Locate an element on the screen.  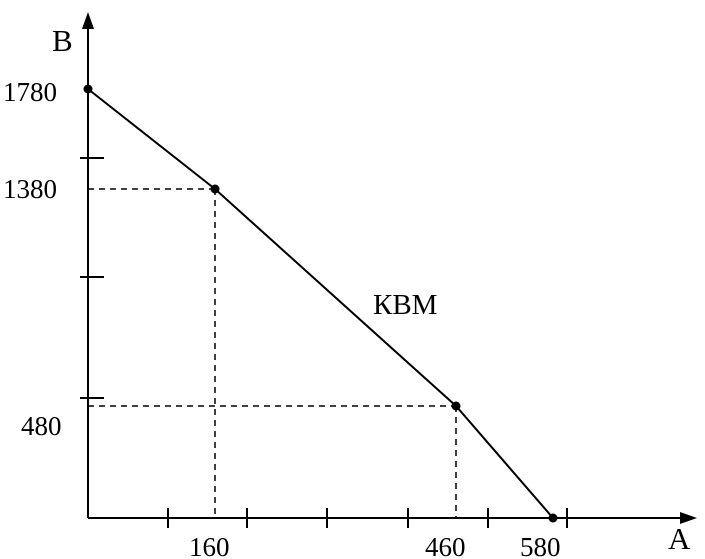
x-axis-arrow is located at coordinates (688, 518).